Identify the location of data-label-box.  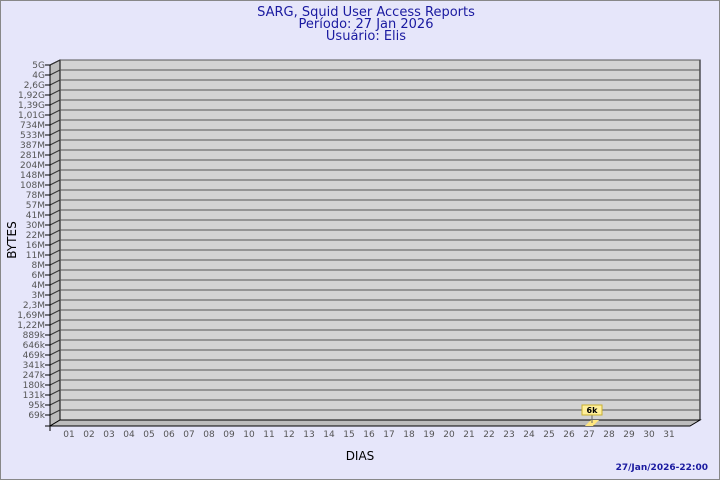
(592, 410).